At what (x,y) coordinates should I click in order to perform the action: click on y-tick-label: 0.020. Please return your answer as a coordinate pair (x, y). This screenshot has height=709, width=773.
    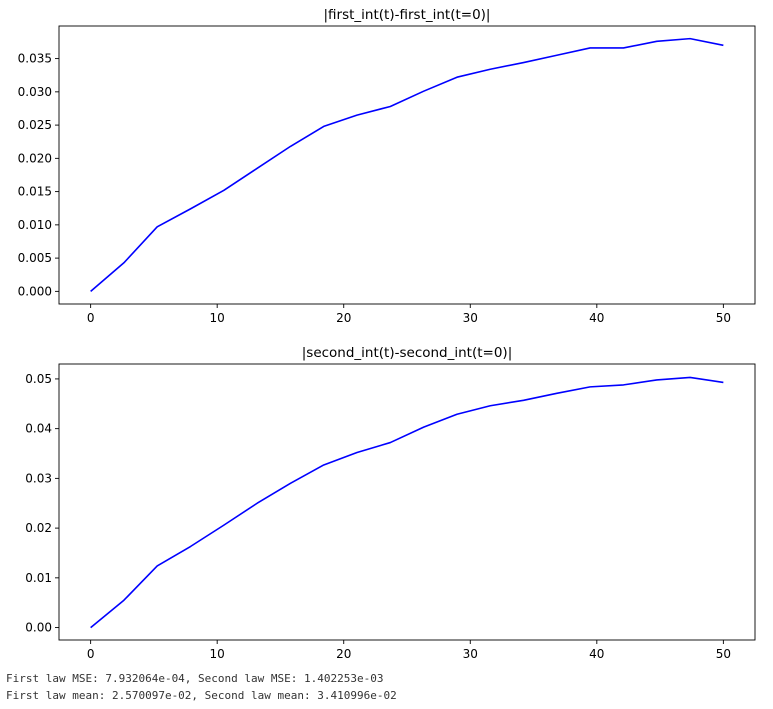
    Looking at the image, I should click on (35, 158).